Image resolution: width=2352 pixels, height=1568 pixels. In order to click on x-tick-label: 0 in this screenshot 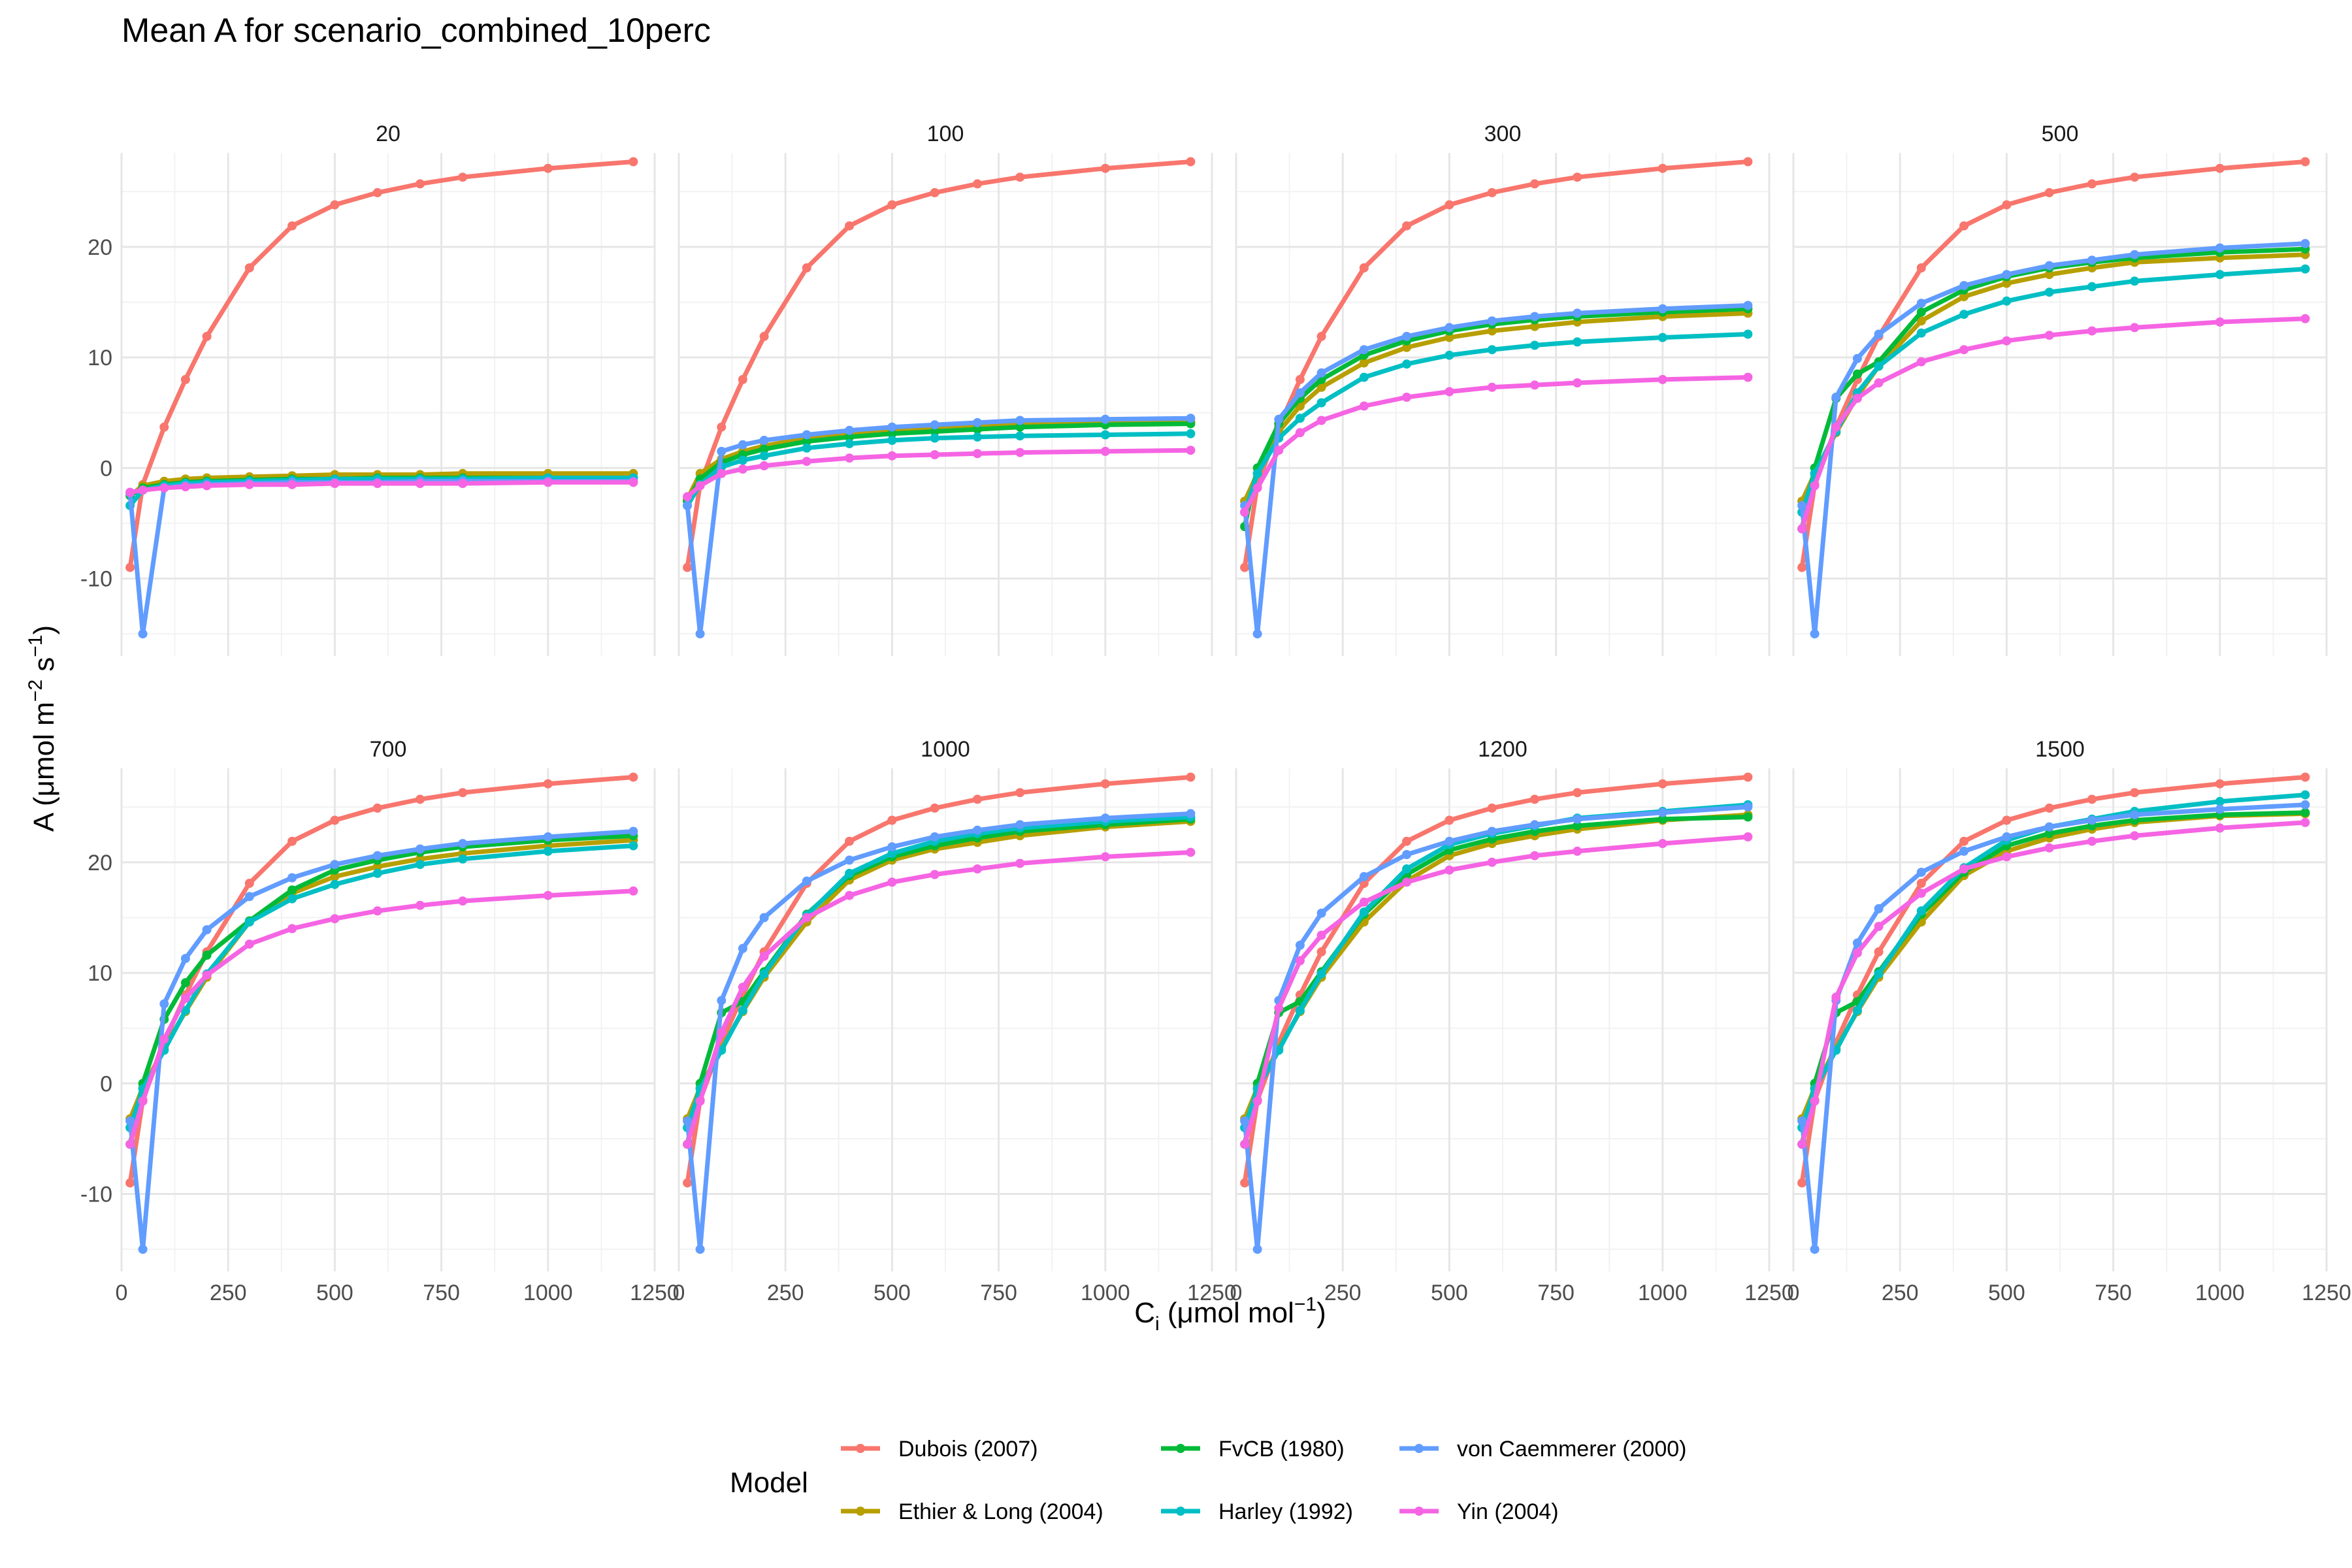, I will do `click(122, 1293)`.